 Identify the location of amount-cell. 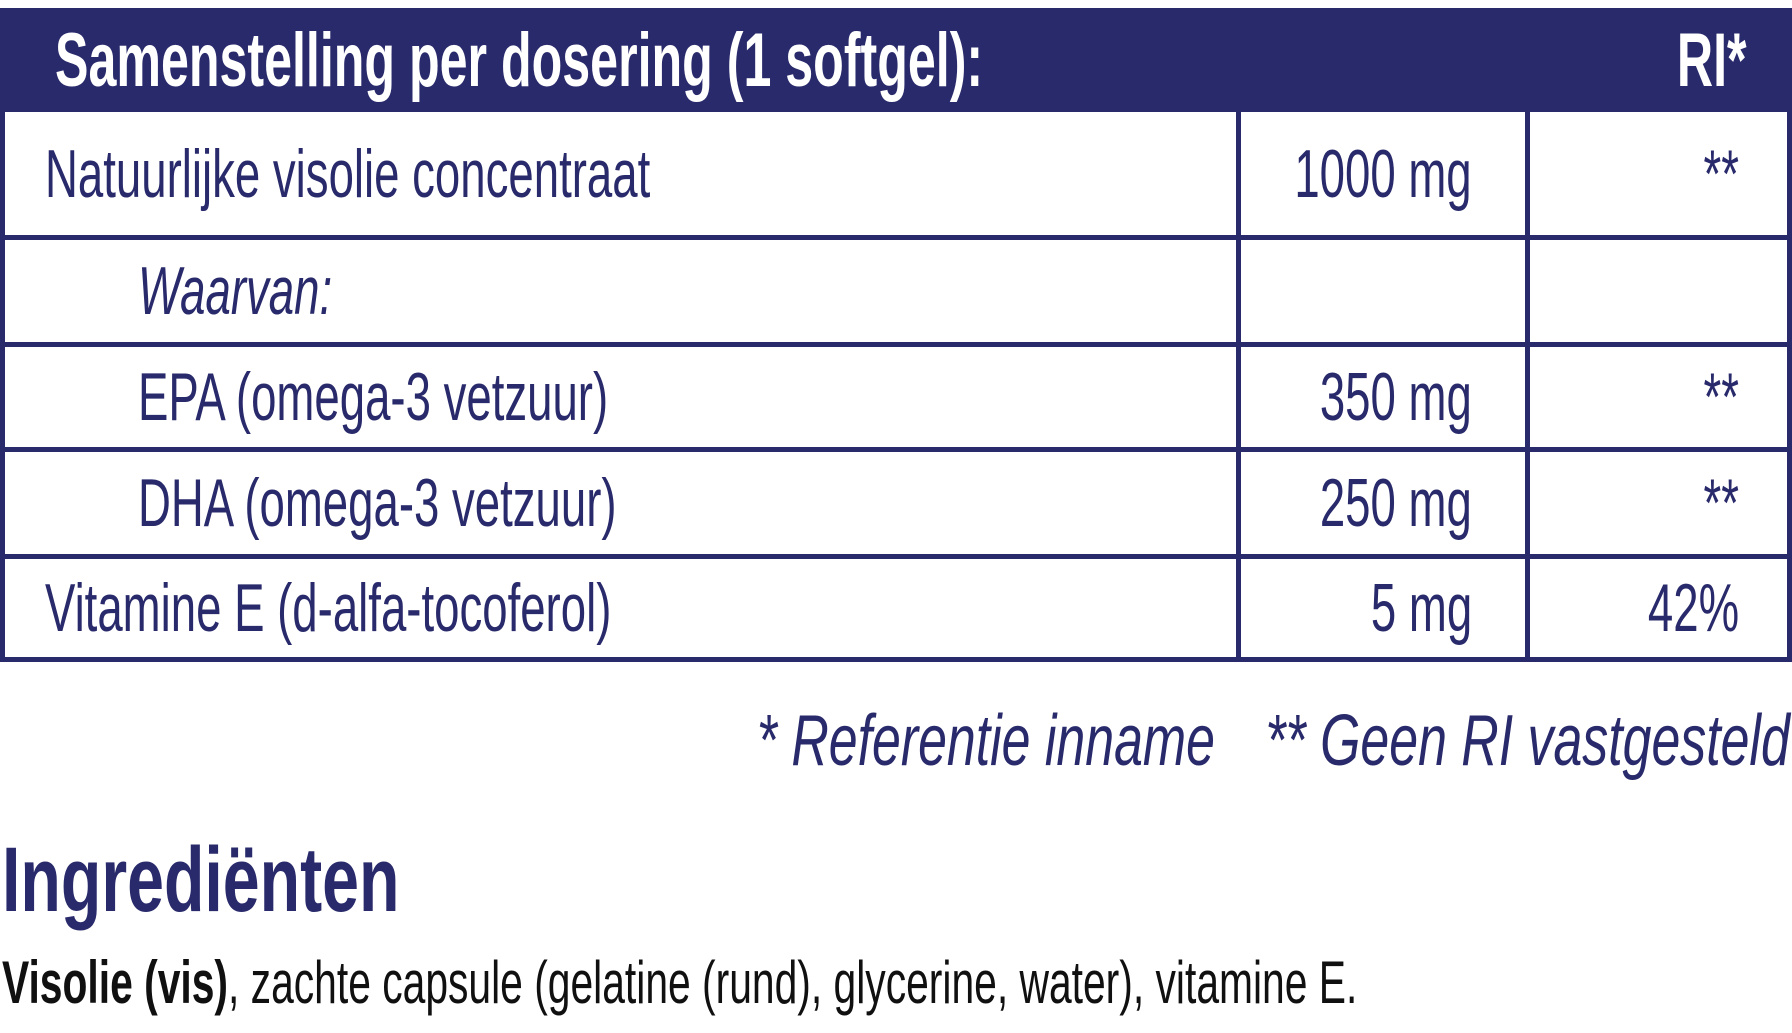
(1380, 291).